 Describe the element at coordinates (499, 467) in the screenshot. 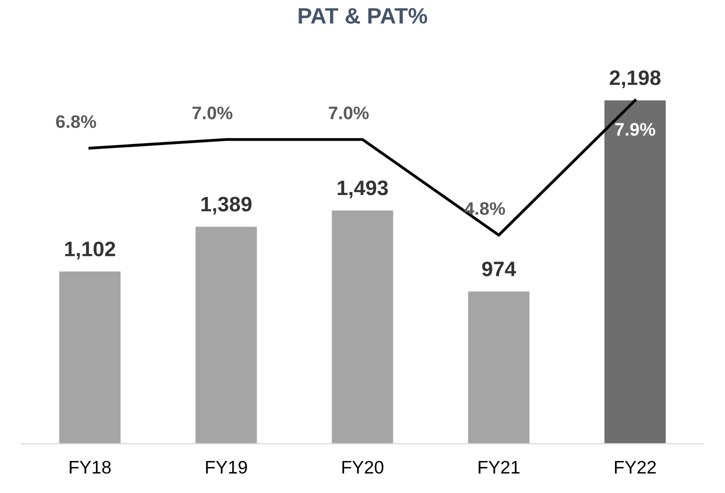

I see `x-tick-label: FY21` at that location.